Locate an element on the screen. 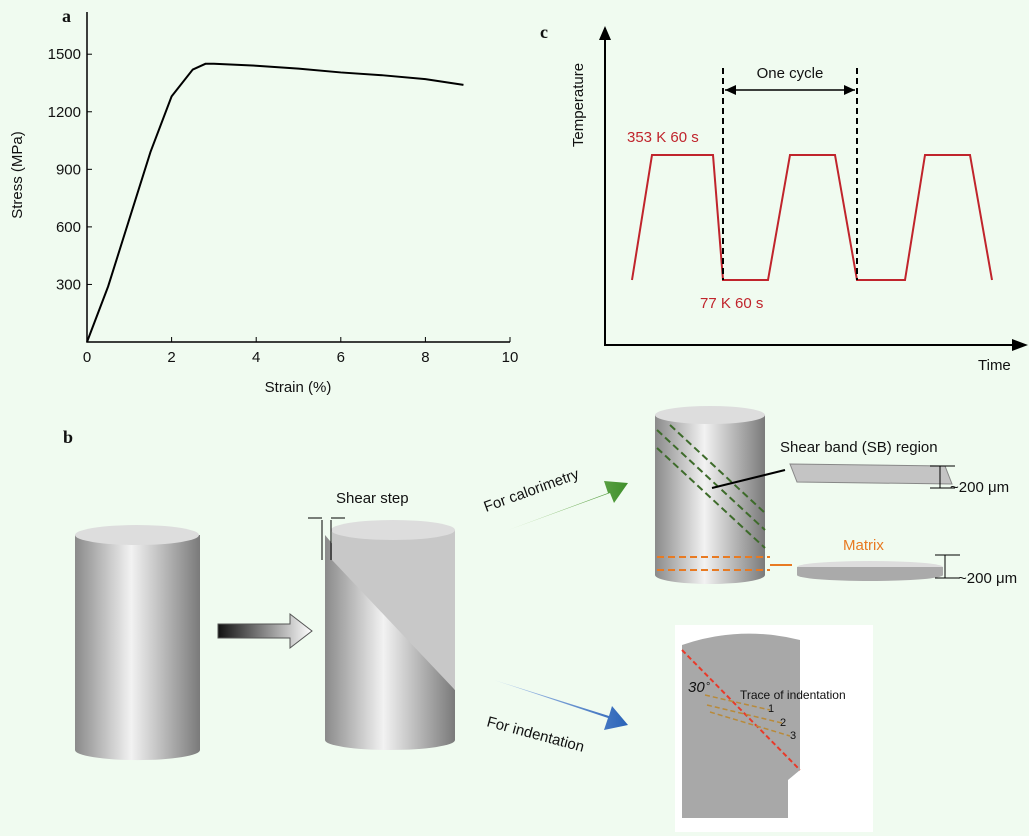  x-tick-label: 6 is located at coordinates (341, 357).